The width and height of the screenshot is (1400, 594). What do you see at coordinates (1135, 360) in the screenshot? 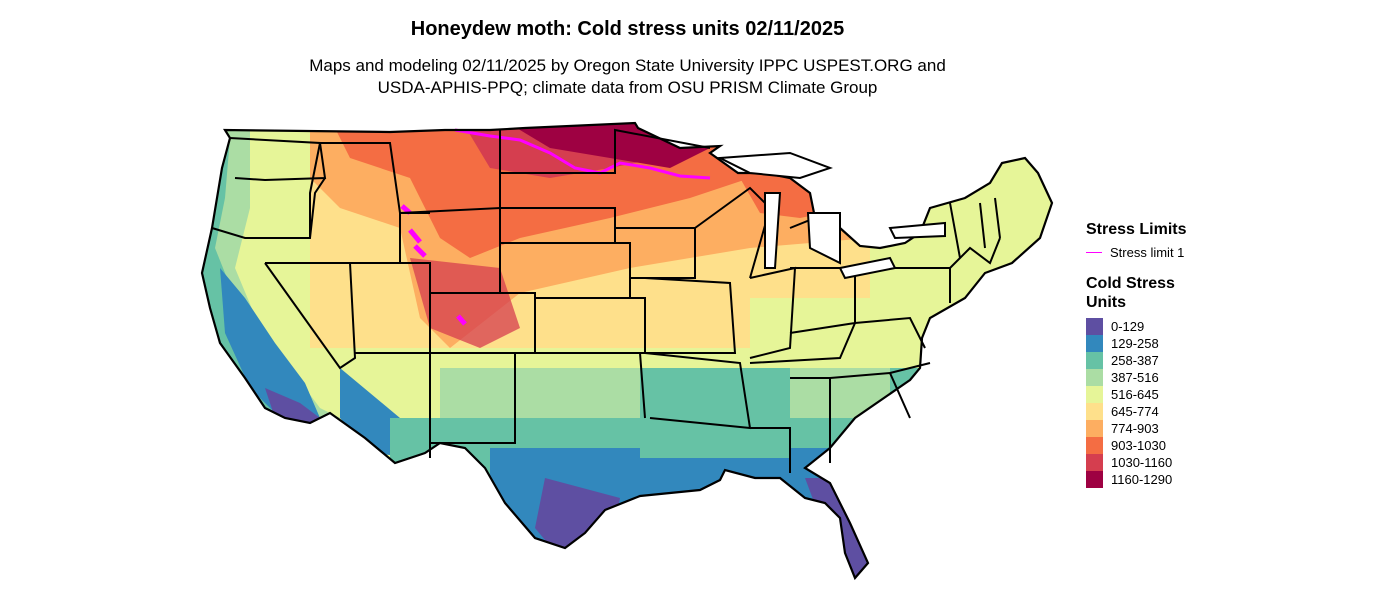
I see `legend-label: 258-387` at bounding box center [1135, 360].